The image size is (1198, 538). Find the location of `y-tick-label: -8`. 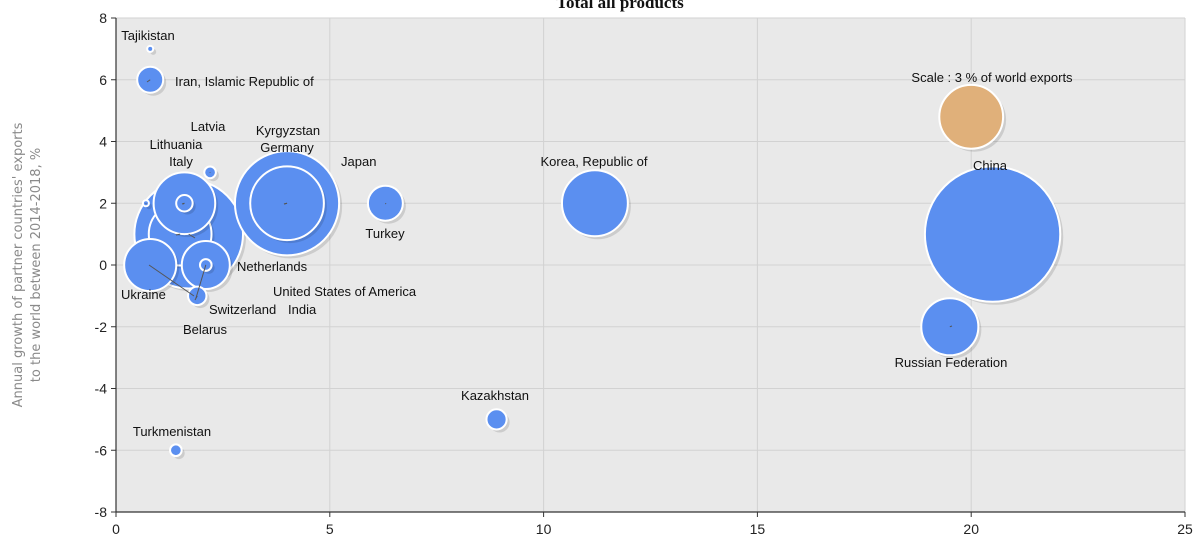

y-tick-label: -8 is located at coordinates (101, 512).